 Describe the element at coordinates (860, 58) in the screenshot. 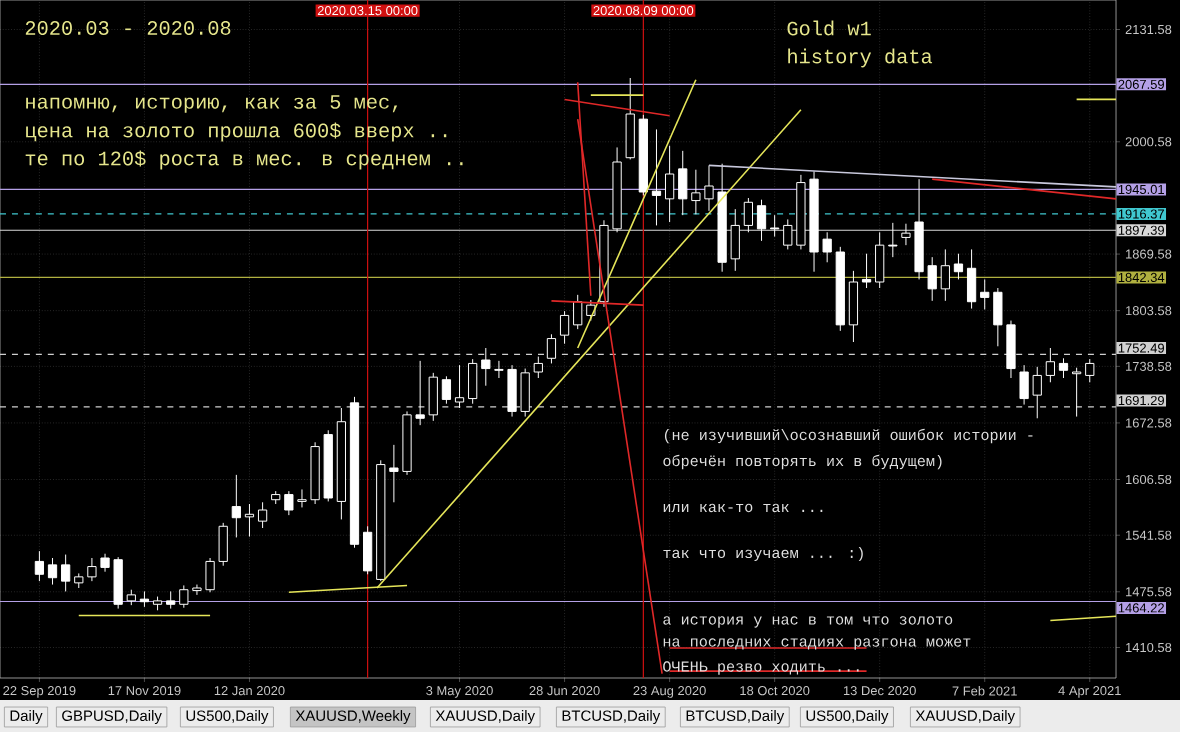

I see `annotation: history data` at that location.